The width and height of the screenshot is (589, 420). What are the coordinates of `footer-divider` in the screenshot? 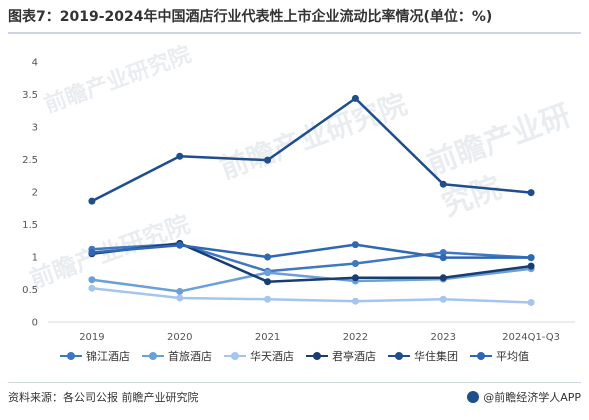 It's located at (294, 382).